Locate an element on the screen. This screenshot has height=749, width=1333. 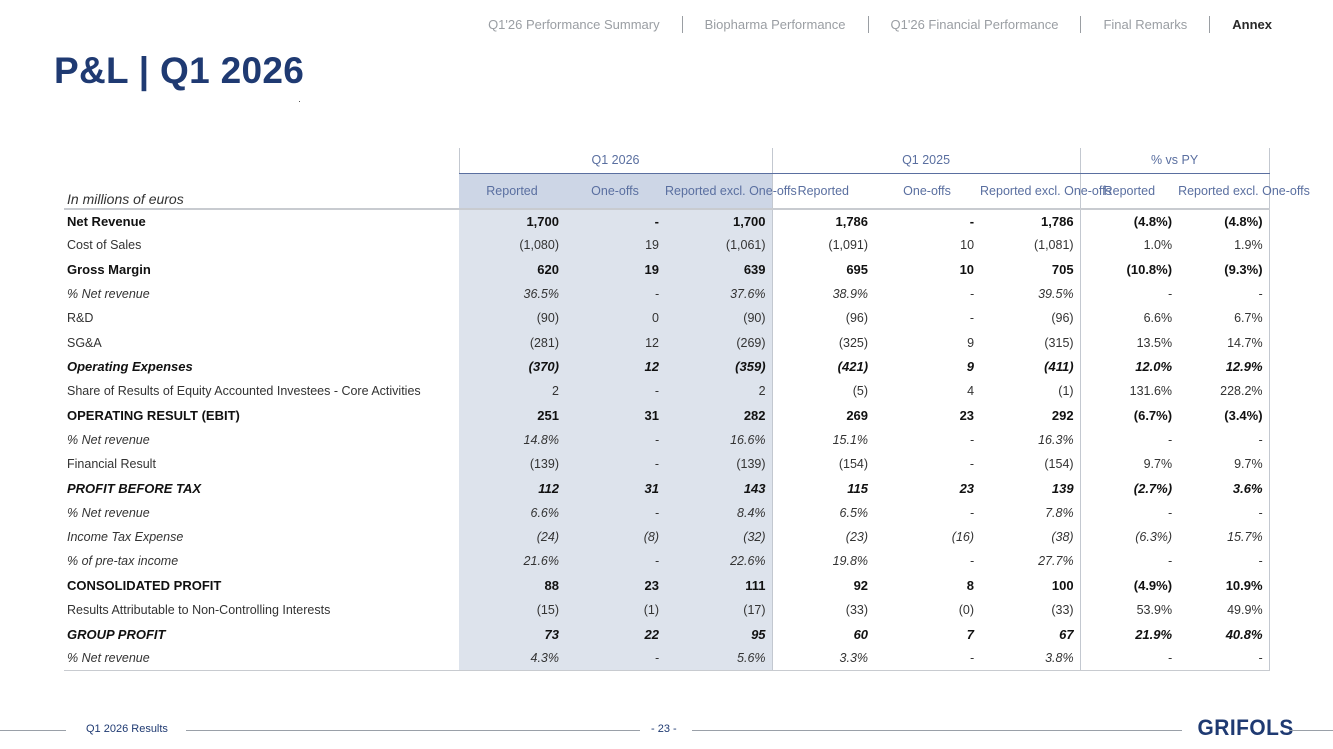
table-cell: 143 is located at coordinates (719, 488).